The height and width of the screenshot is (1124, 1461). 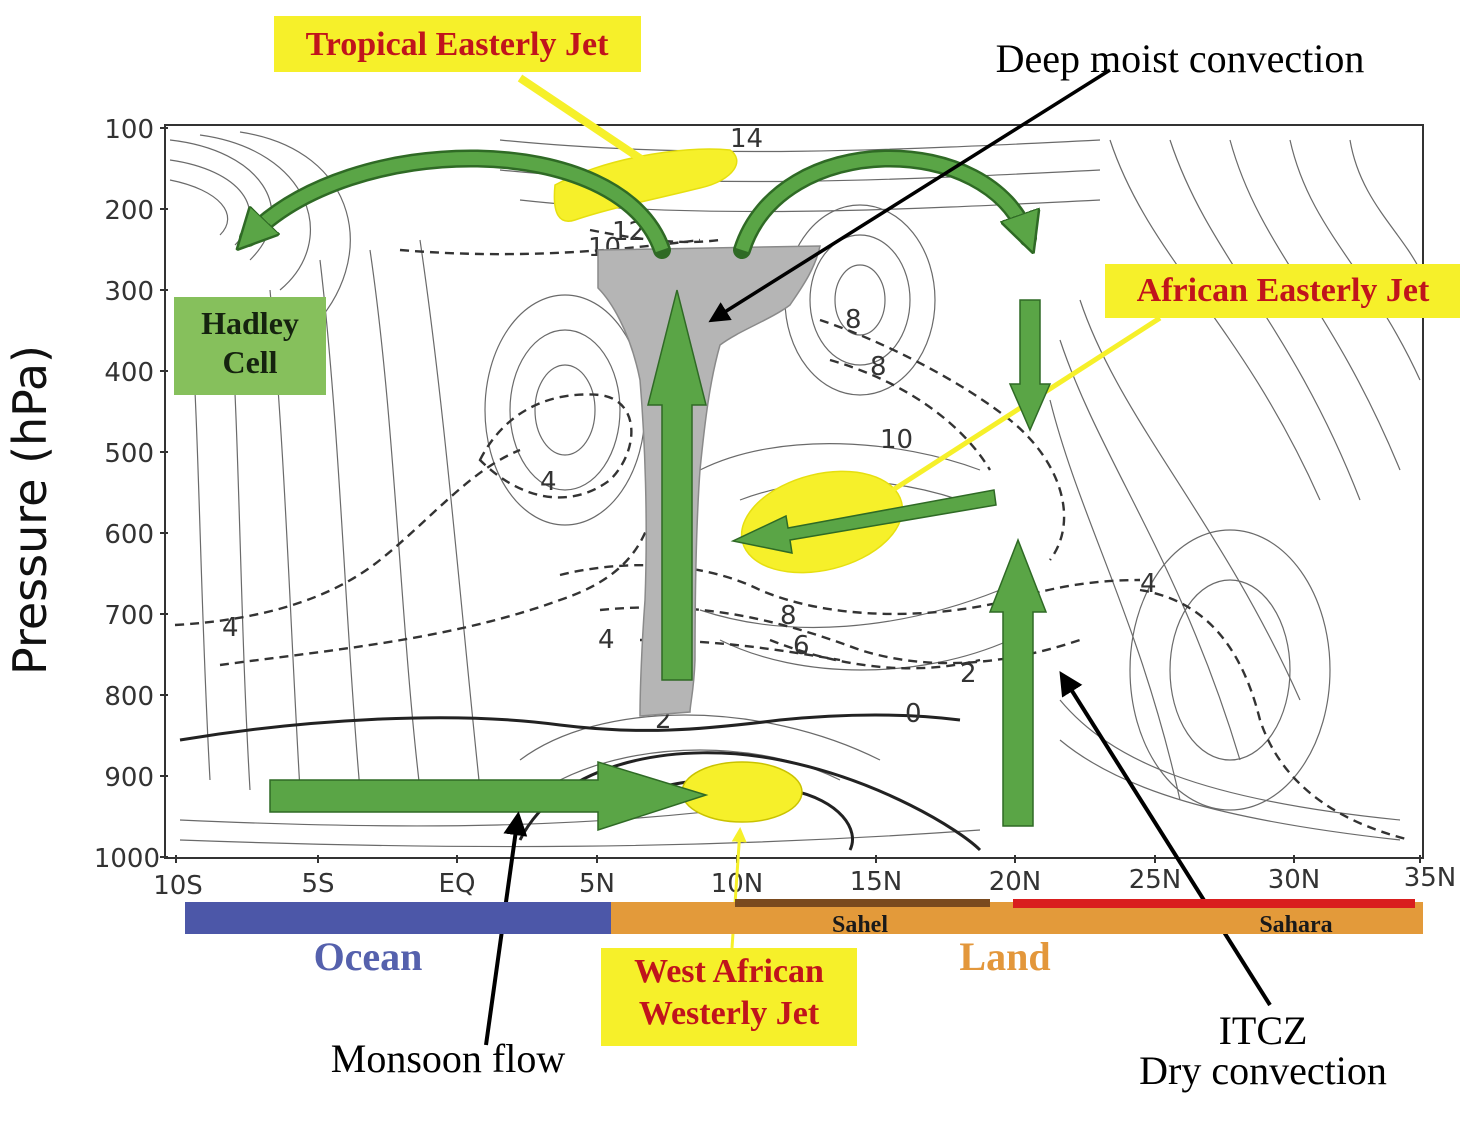 What do you see at coordinates (645, 185) in the screenshot?
I see `tropical-easterly-jet-shape` at bounding box center [645, 185].